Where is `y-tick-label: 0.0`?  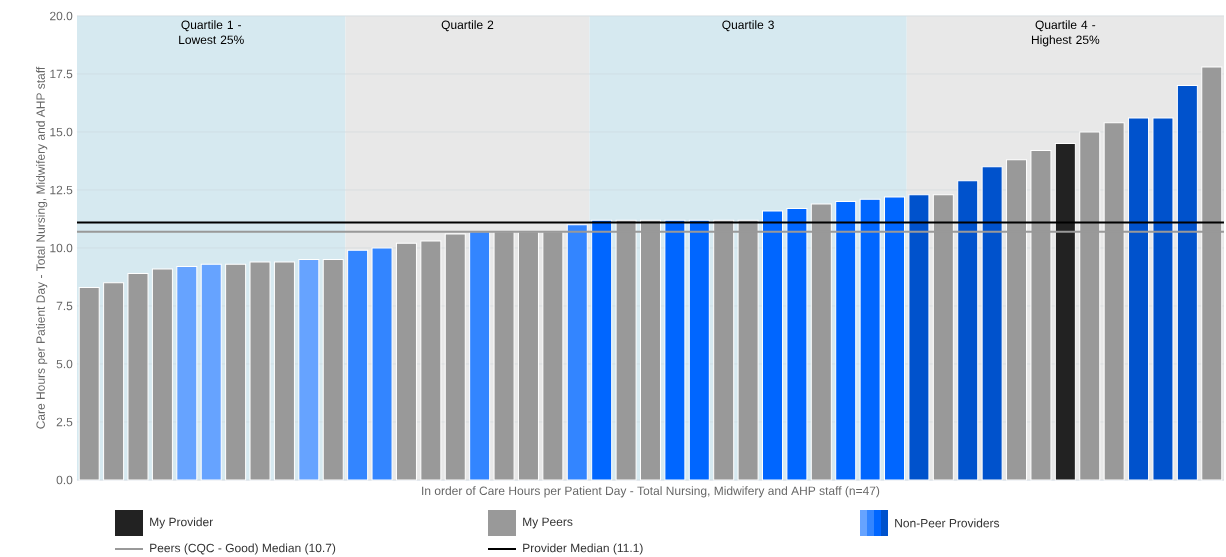
y-tick-label: 0.0 is located at coordinates (64, 480).